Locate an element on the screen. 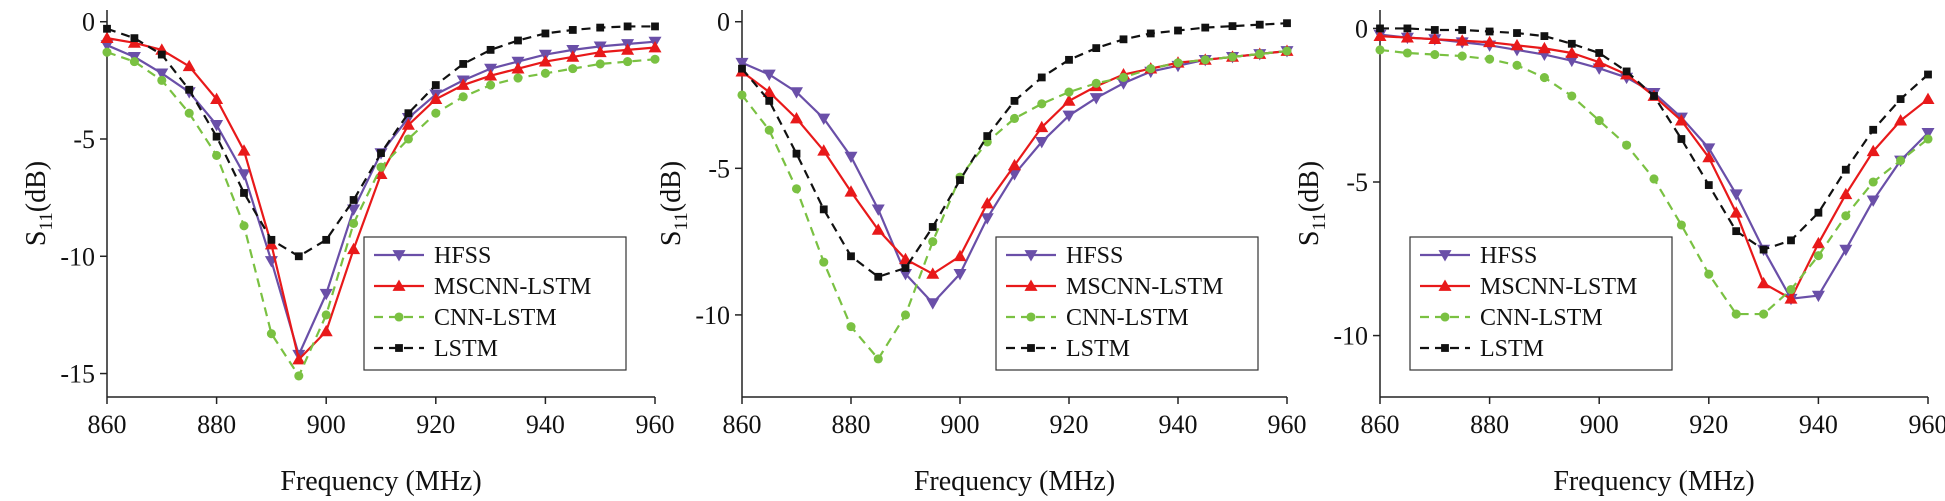 This screenshot has height=501, width=1945. x-tick-label: 920 is located at coordinates (435, 424).